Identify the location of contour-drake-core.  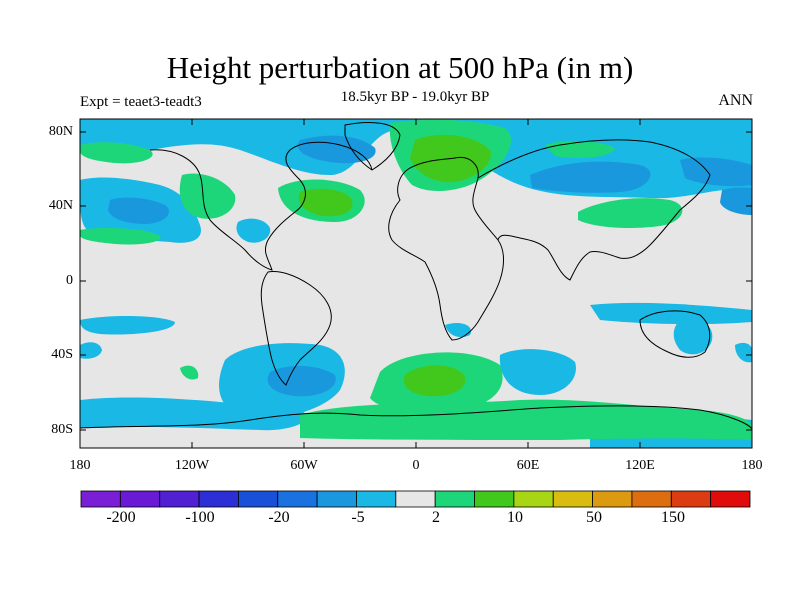
(301, 381).